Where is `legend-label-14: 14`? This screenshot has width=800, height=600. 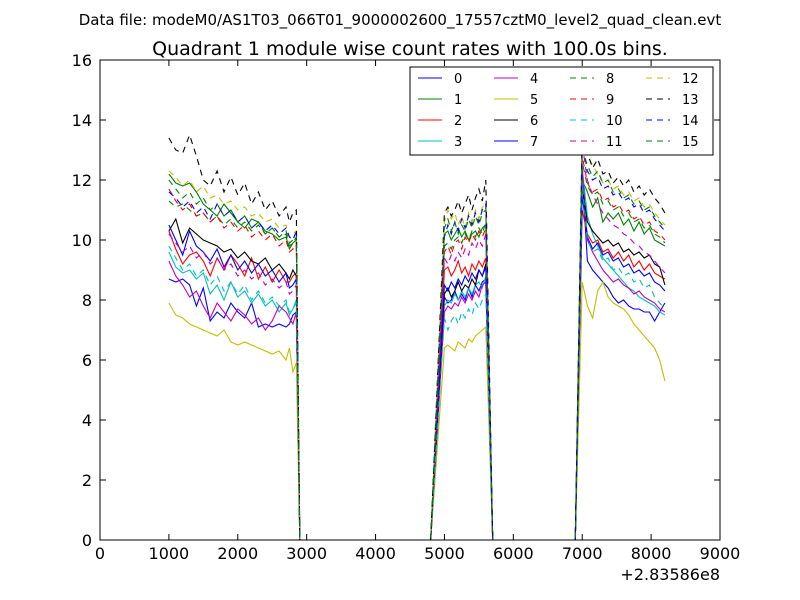
legend-label-14: 14 is located at coordinates (690, 121).